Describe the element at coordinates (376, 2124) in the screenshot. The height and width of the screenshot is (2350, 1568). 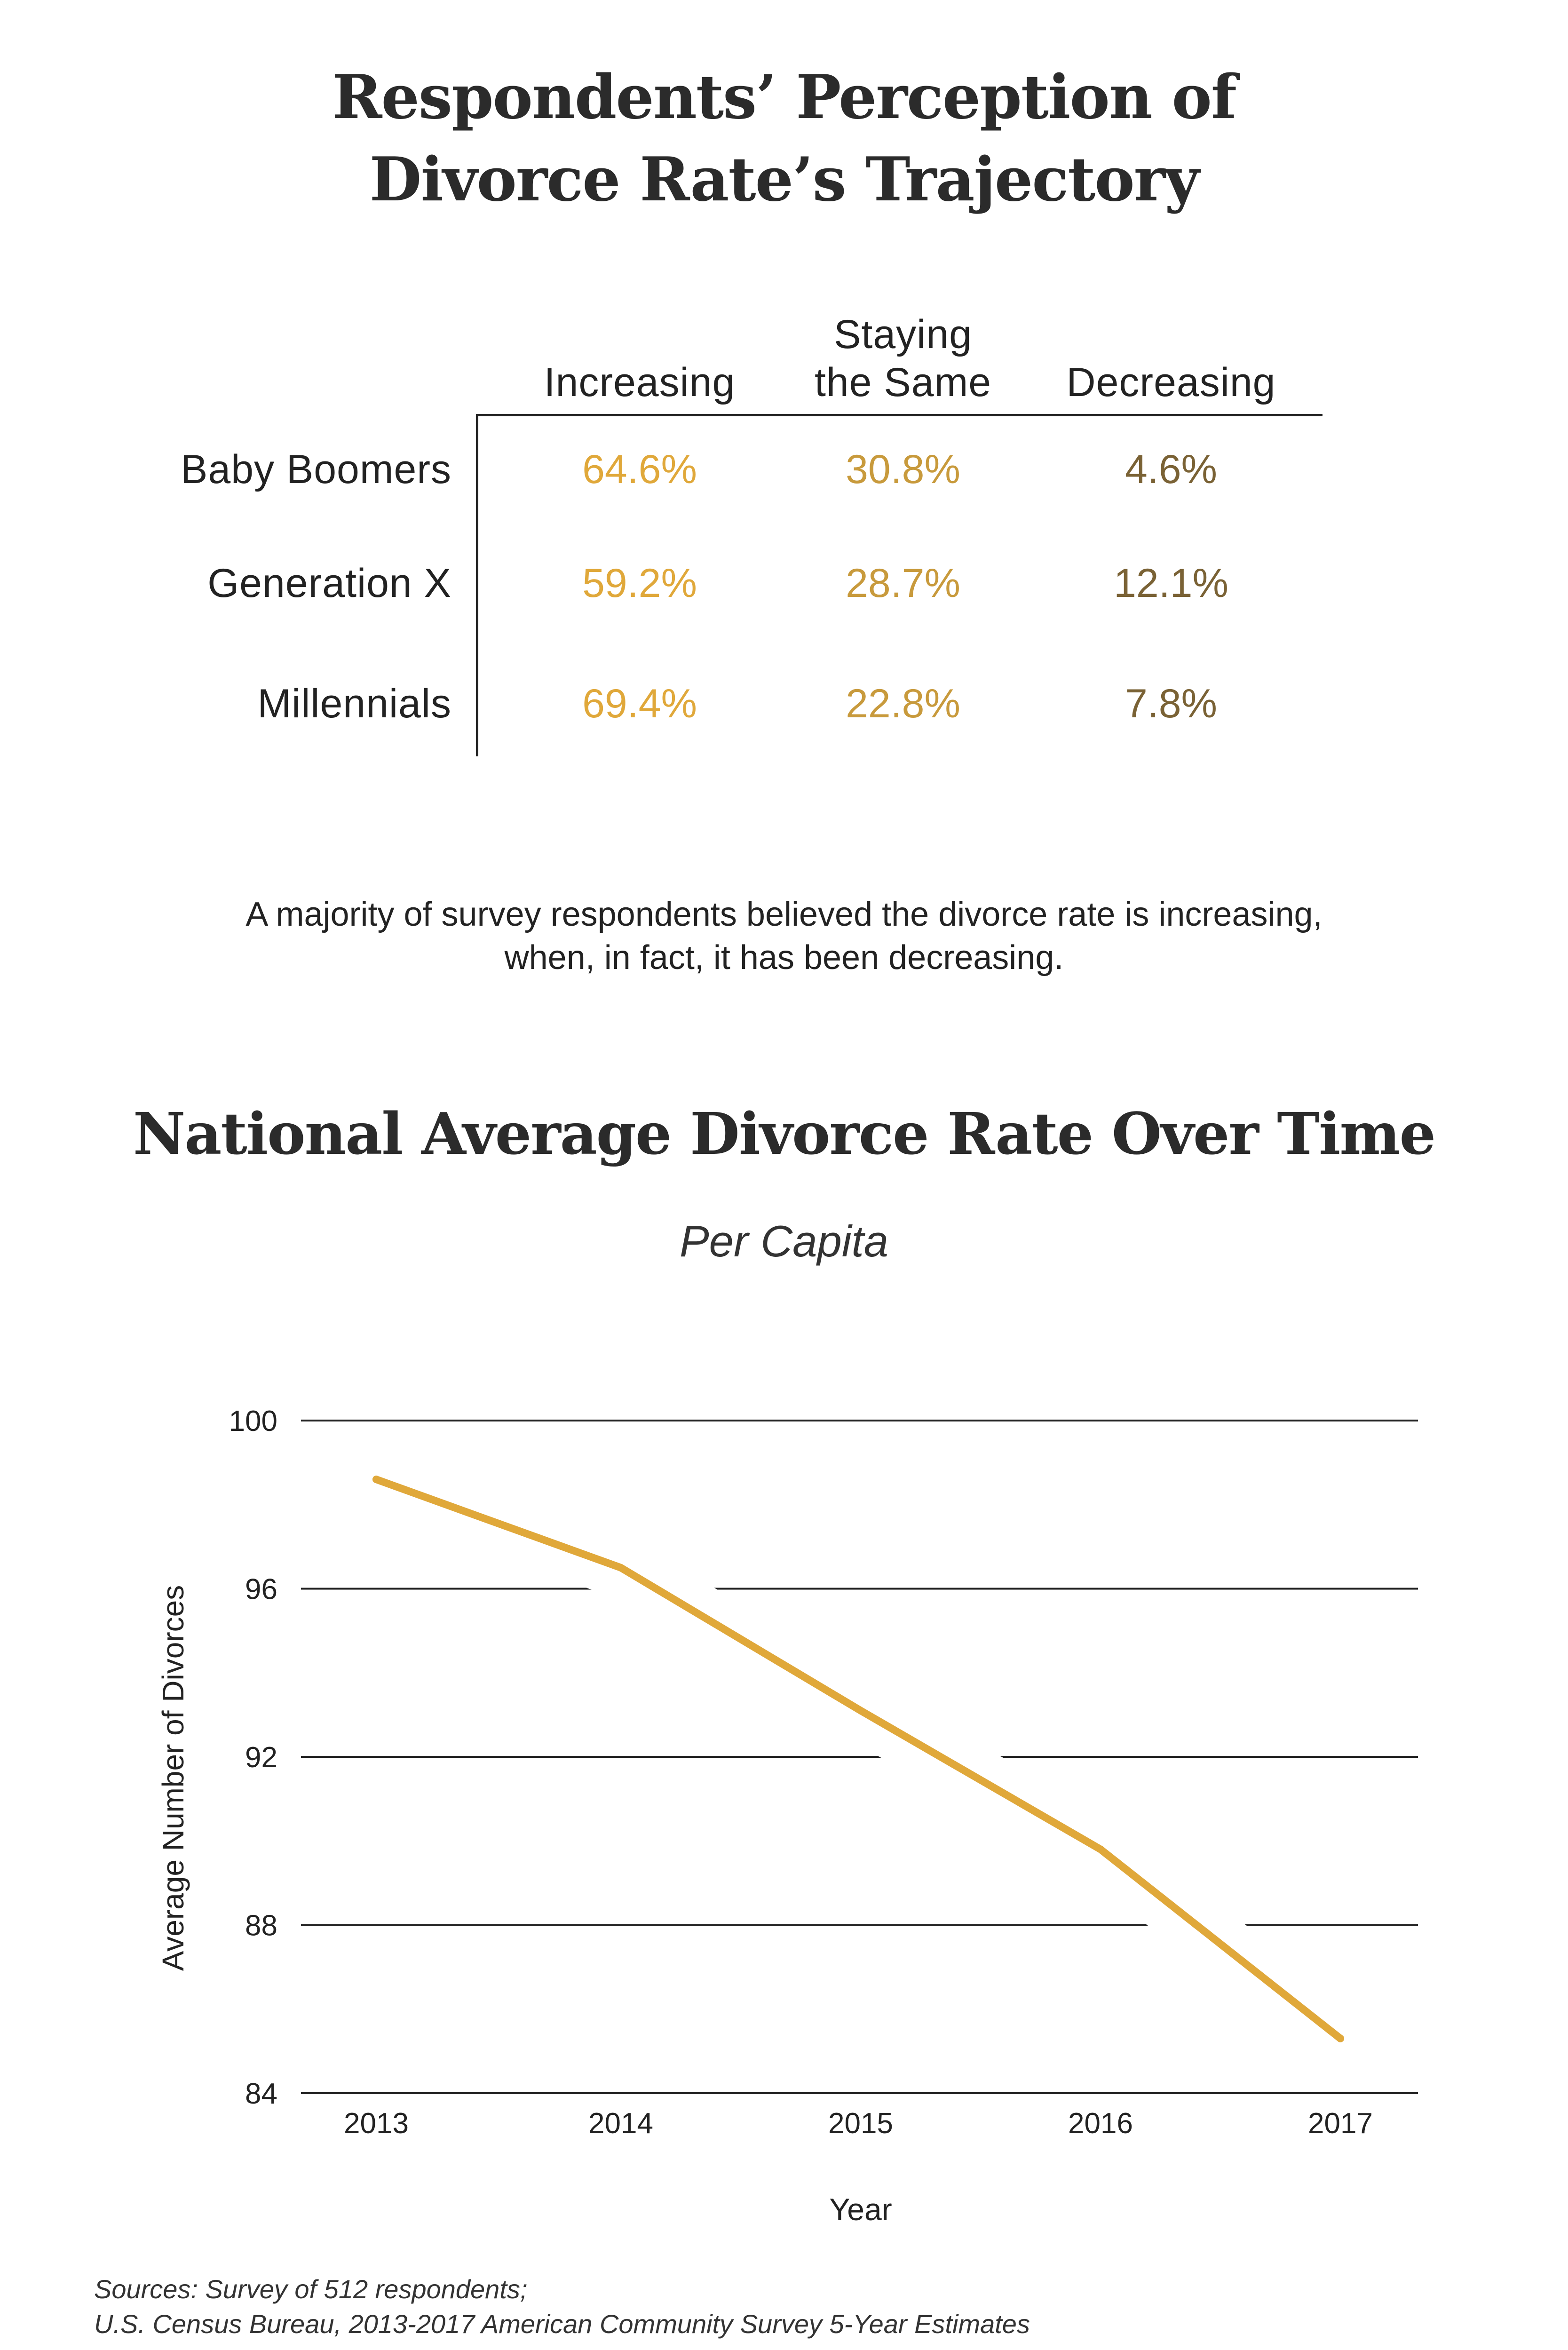
I see `x-tick-label: 2013` at that location.